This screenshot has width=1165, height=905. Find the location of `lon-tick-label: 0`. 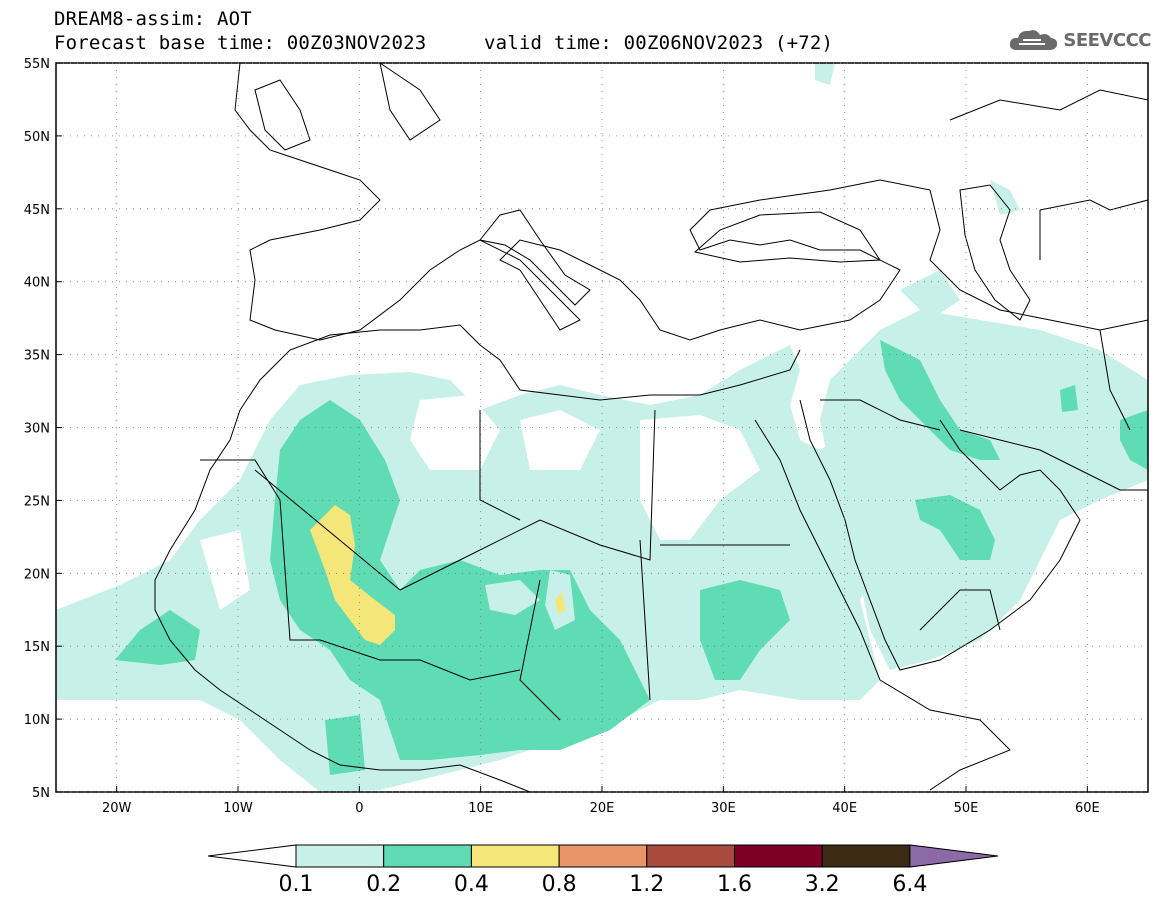

lon-tick-label: 0 is located at coordinates (359, 808).